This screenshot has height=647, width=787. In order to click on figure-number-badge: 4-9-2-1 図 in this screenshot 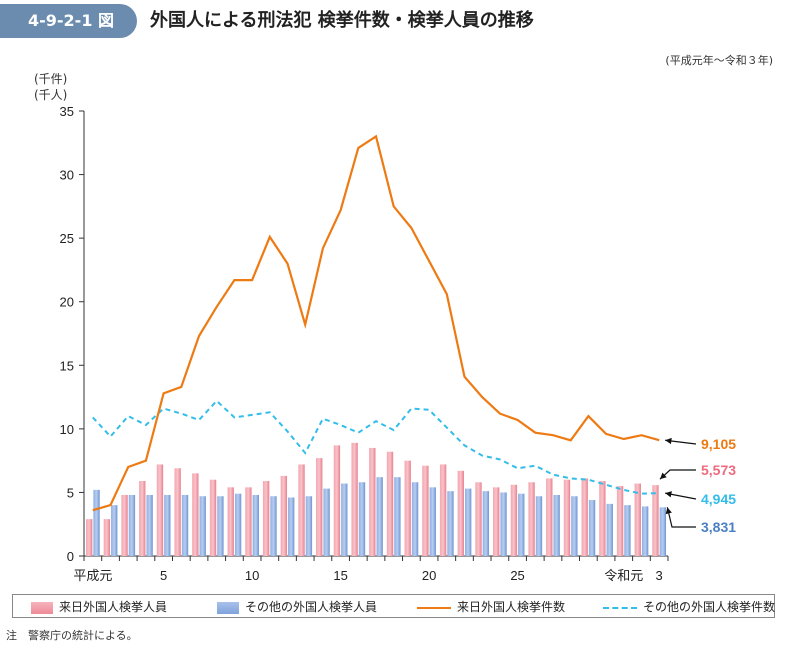, I will do `click(68, 21)`.